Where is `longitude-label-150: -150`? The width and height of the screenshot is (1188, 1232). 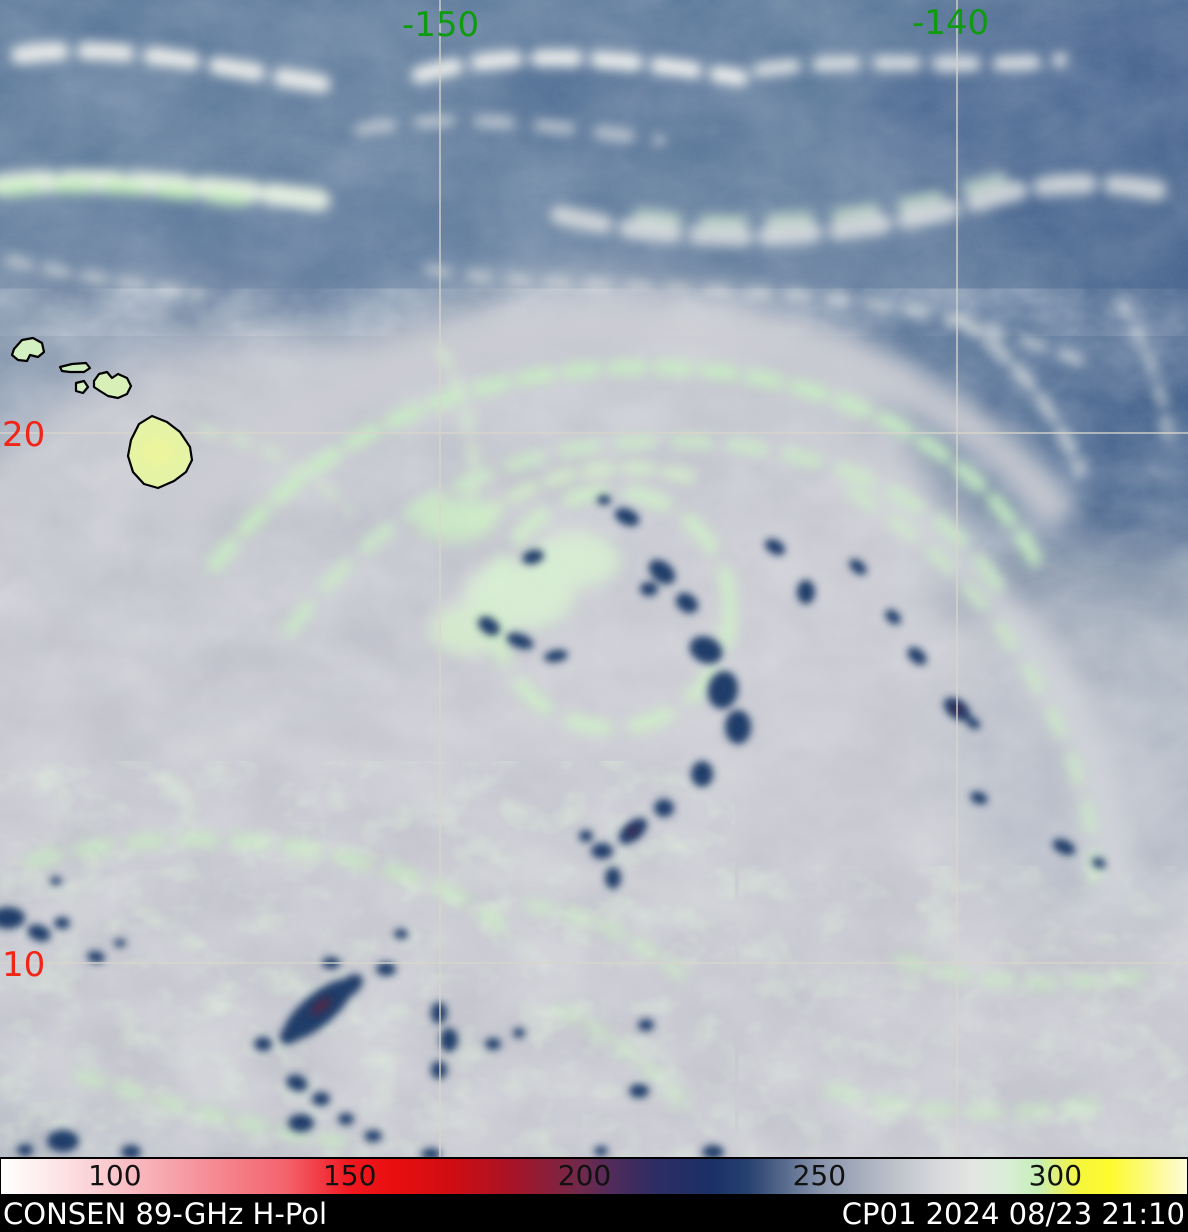 longitude-label-150: -150 is located at coordinates (440, 25).